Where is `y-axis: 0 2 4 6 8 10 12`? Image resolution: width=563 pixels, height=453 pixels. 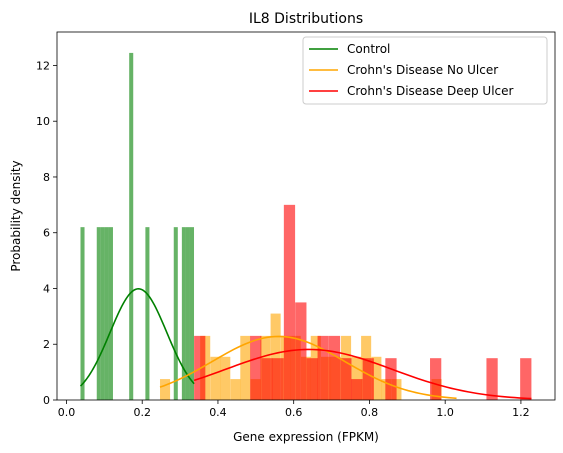
y-axis: 0 2 4 6 8 10 12 is located at coordinates (46, 233).